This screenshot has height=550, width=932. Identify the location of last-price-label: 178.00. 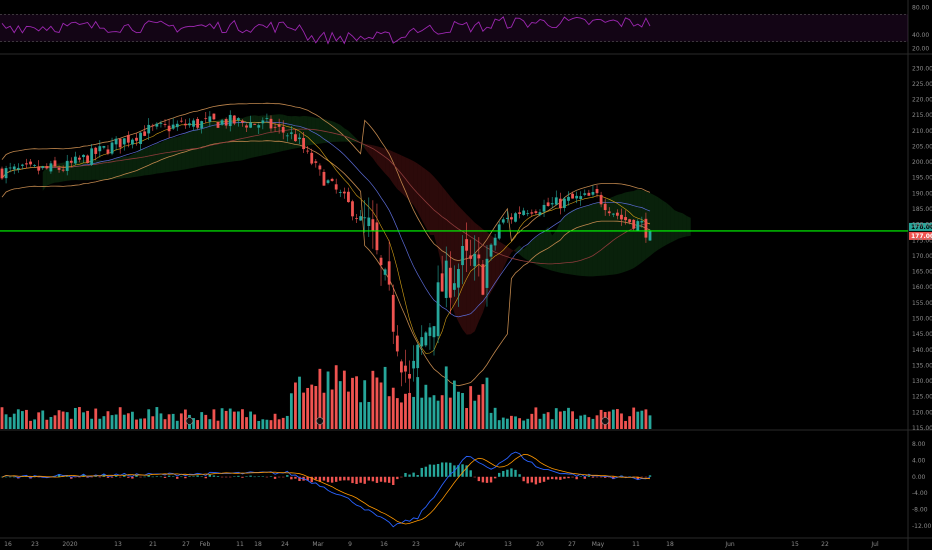
(921, 227).